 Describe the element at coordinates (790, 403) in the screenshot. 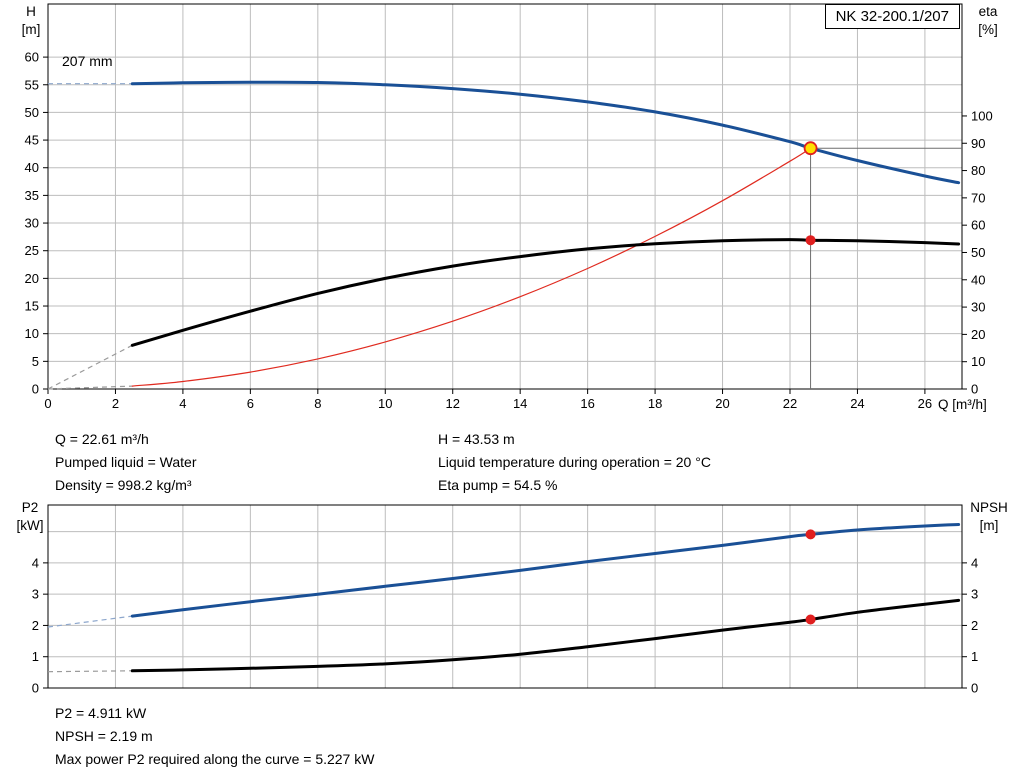

I see `x-tick-label: 22` at that location.